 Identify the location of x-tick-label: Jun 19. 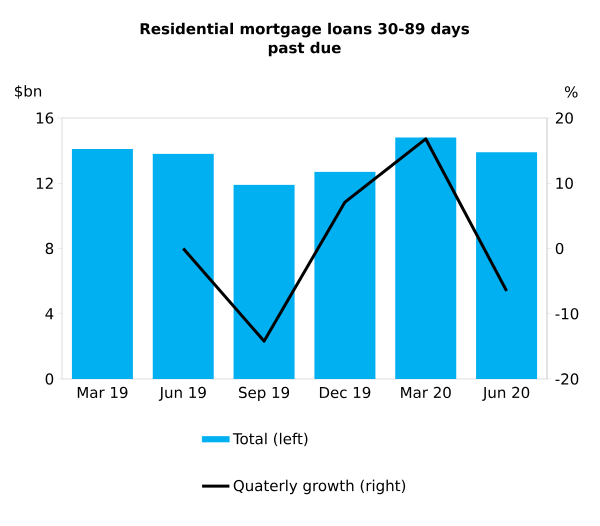
(182, 393).